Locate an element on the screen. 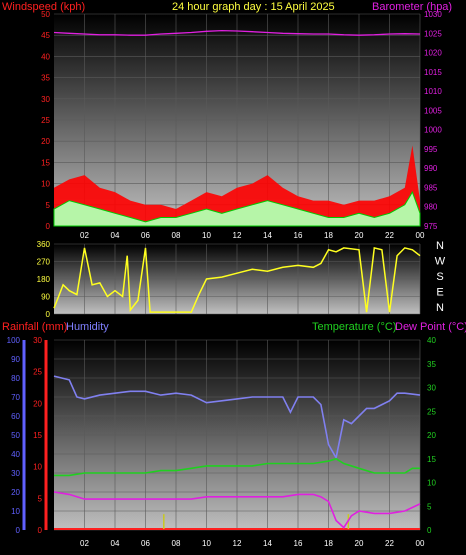  temp-tick-label: 30 is located at coordinates (431, 388).